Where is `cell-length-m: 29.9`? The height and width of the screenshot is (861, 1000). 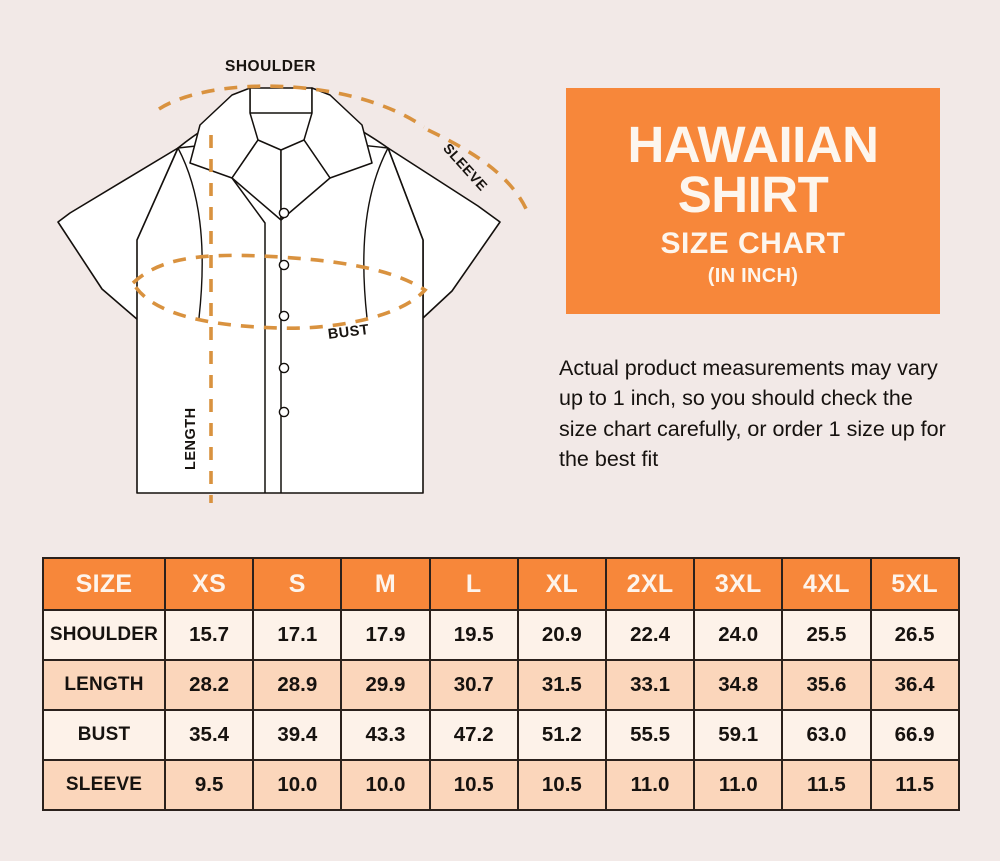
cell-length-m: 29.9 is located at coordinates (385, 685).